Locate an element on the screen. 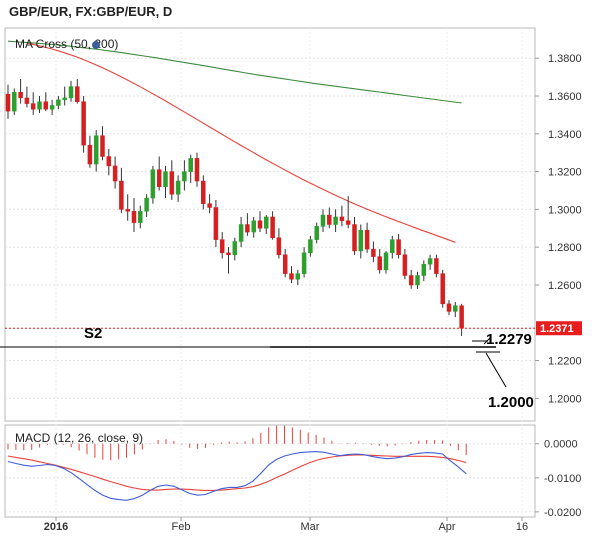 The width and height of the screenshot is (596, 543). price-axis-tick-label: 1.3600 is located at coordinates (565, 97).